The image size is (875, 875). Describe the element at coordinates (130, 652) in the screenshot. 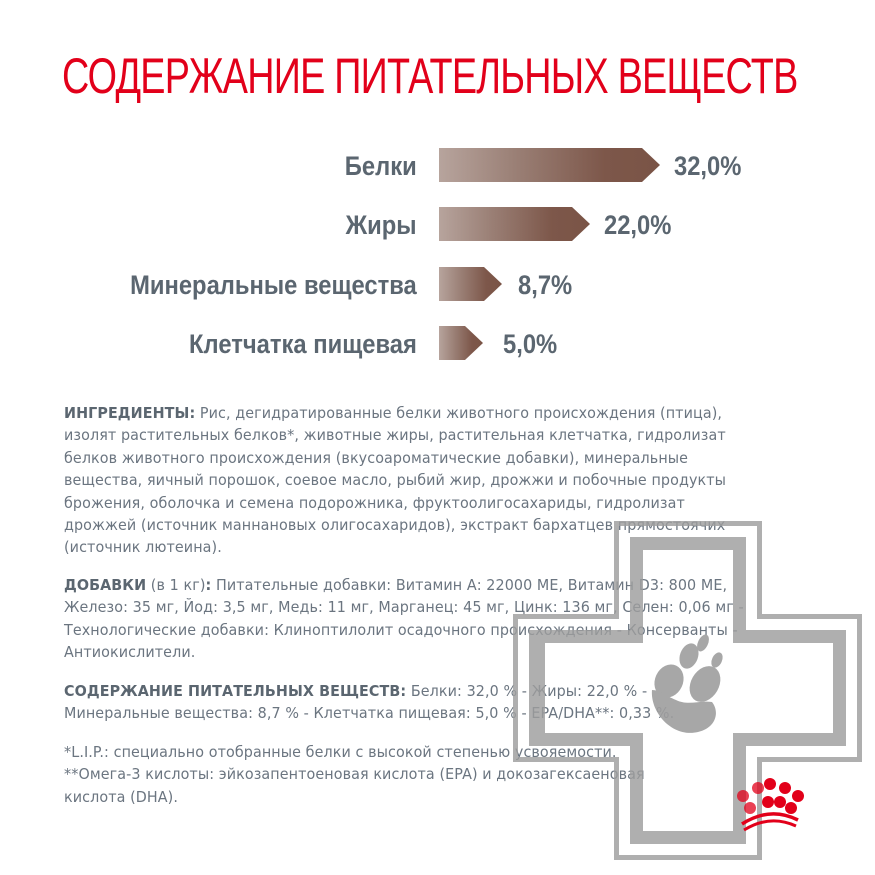

I see `additives-text: Антиокислители.` at that location.